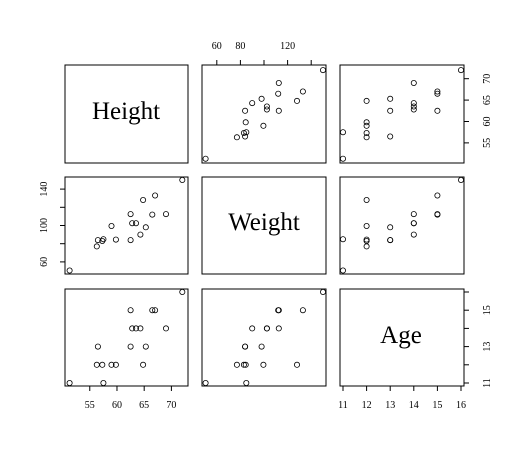  I want to click on height-tick-label-0: 55, so click(90, 405).